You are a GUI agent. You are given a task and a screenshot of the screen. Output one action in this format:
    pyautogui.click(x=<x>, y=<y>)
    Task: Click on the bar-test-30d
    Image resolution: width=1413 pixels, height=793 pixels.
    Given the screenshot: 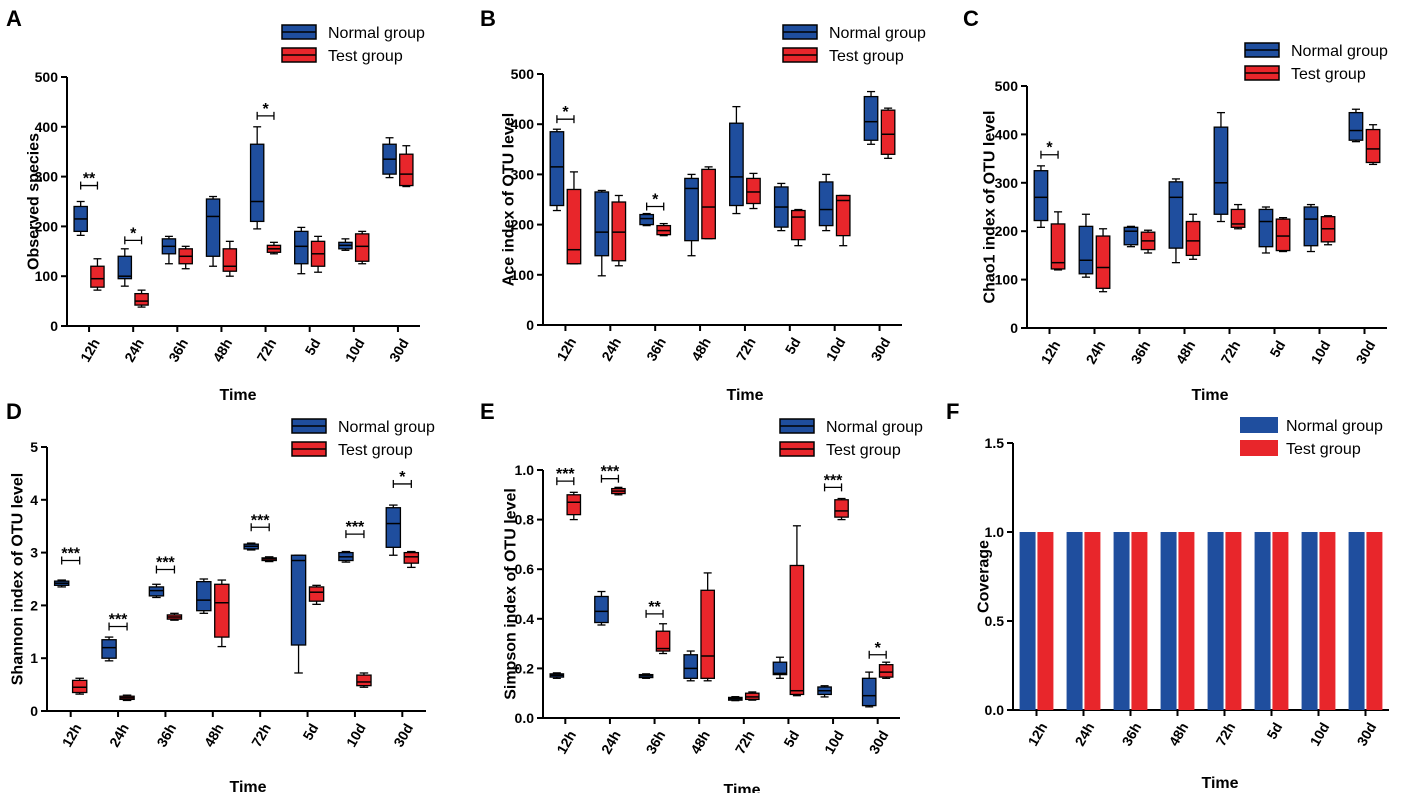 What is the action you would take?
    pyautogui.click(x=1374, y=621)
    